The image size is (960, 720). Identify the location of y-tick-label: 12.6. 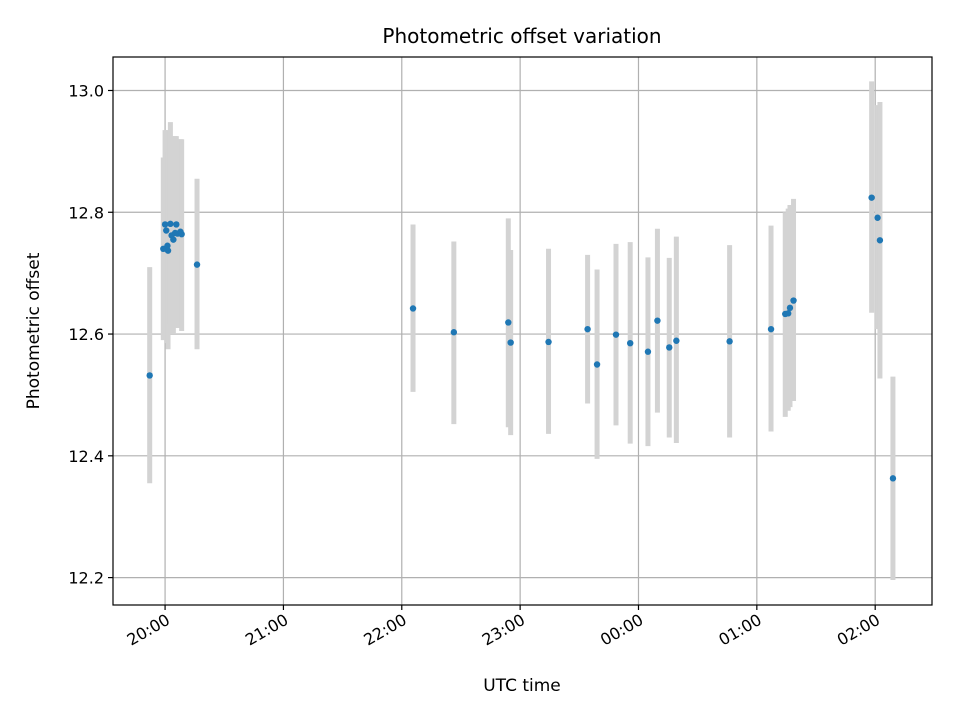
(86, 334).